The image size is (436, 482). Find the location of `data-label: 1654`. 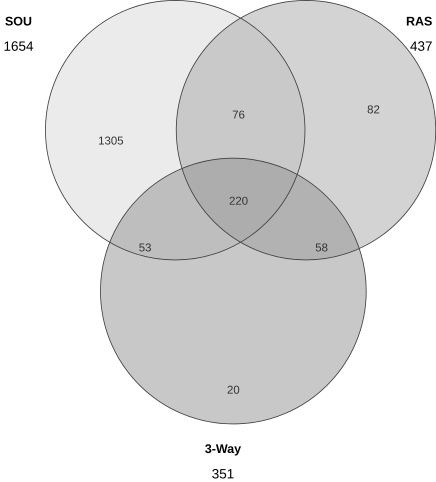

data-label: 1654 is located at coordinates (19, 46).